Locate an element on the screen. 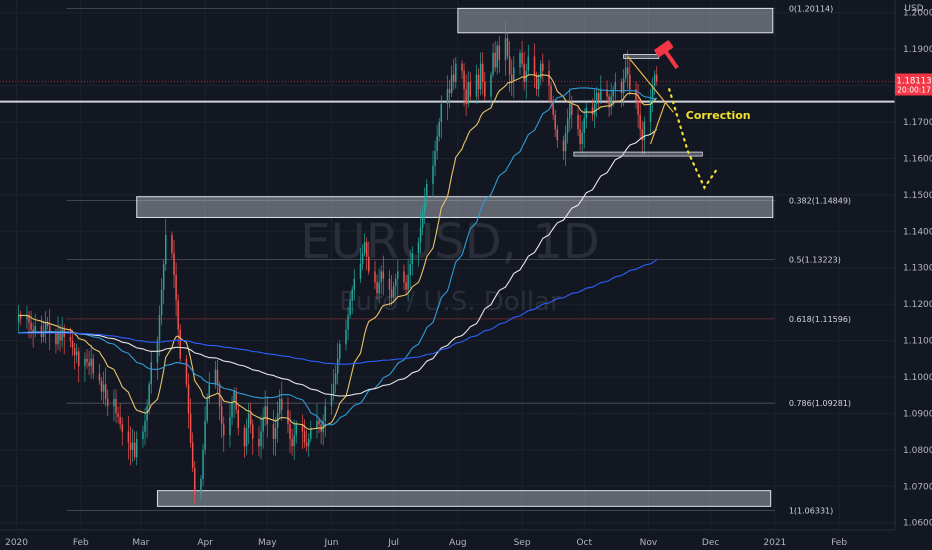 The width and height of the screenshot is (932, 550). fib-level-label: 0.5(1.13223) is located at coordinates (815, 260).